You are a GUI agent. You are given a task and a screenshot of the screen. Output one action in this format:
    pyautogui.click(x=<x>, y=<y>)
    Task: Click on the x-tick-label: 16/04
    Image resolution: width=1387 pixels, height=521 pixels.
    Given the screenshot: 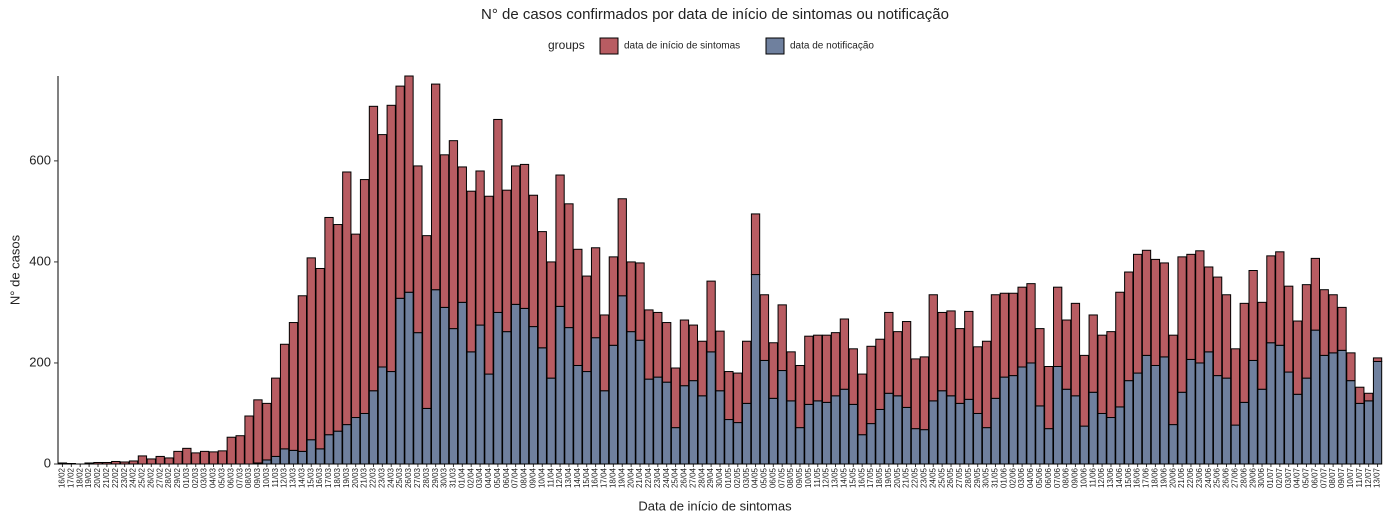 What is the action you would take?
    pyautogui.click(x=595, y=477)
    